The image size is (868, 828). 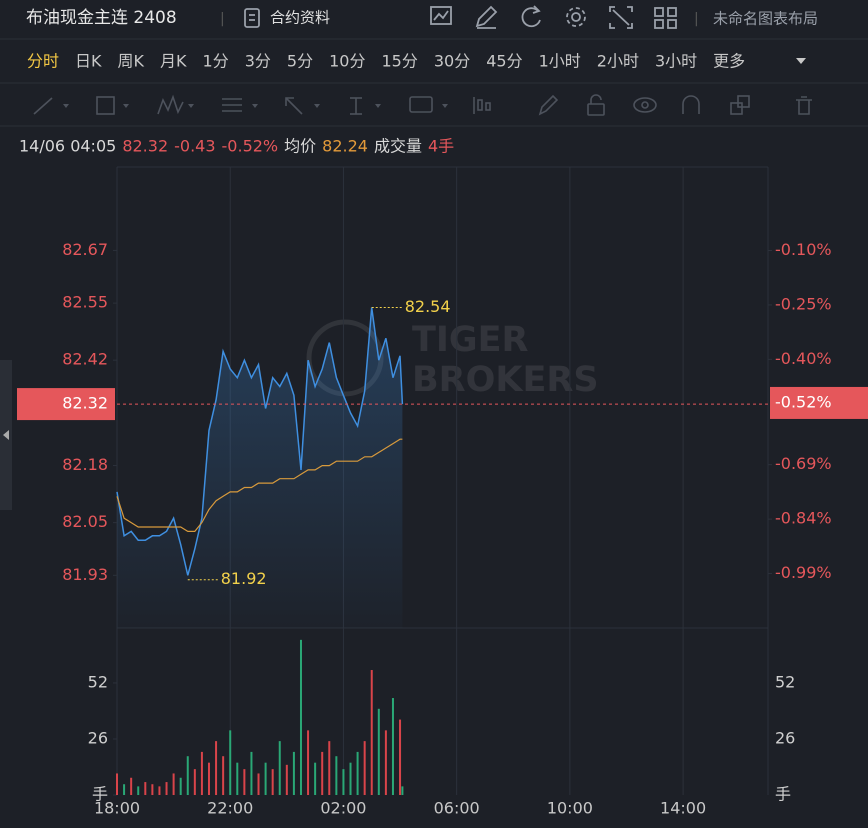 I want to click on doc-icon, so click(x=252, y=18).